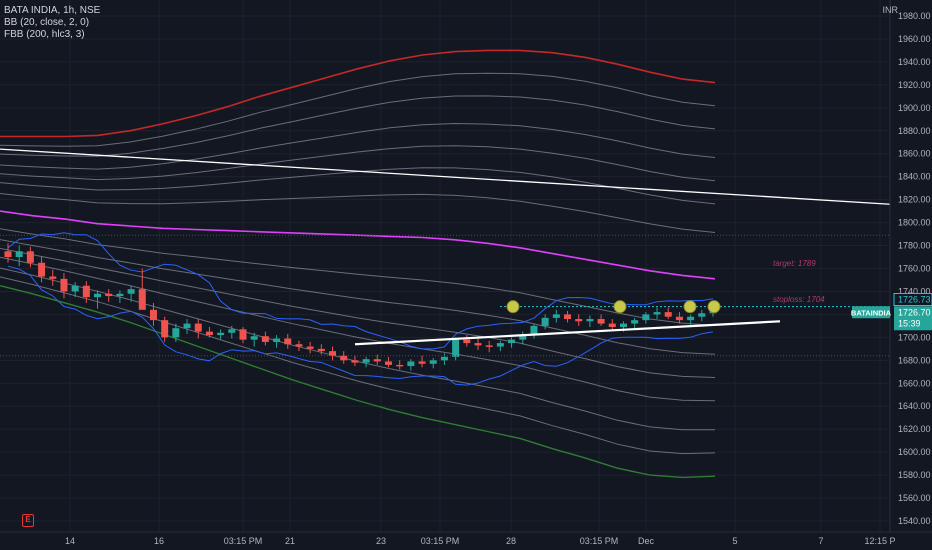 This screenshot has height=550, width=932. What do you see at coordinates (914, 177) in the screenshot?
I see `price-tick-label: 1840.00` at bounding box center [914, 177].